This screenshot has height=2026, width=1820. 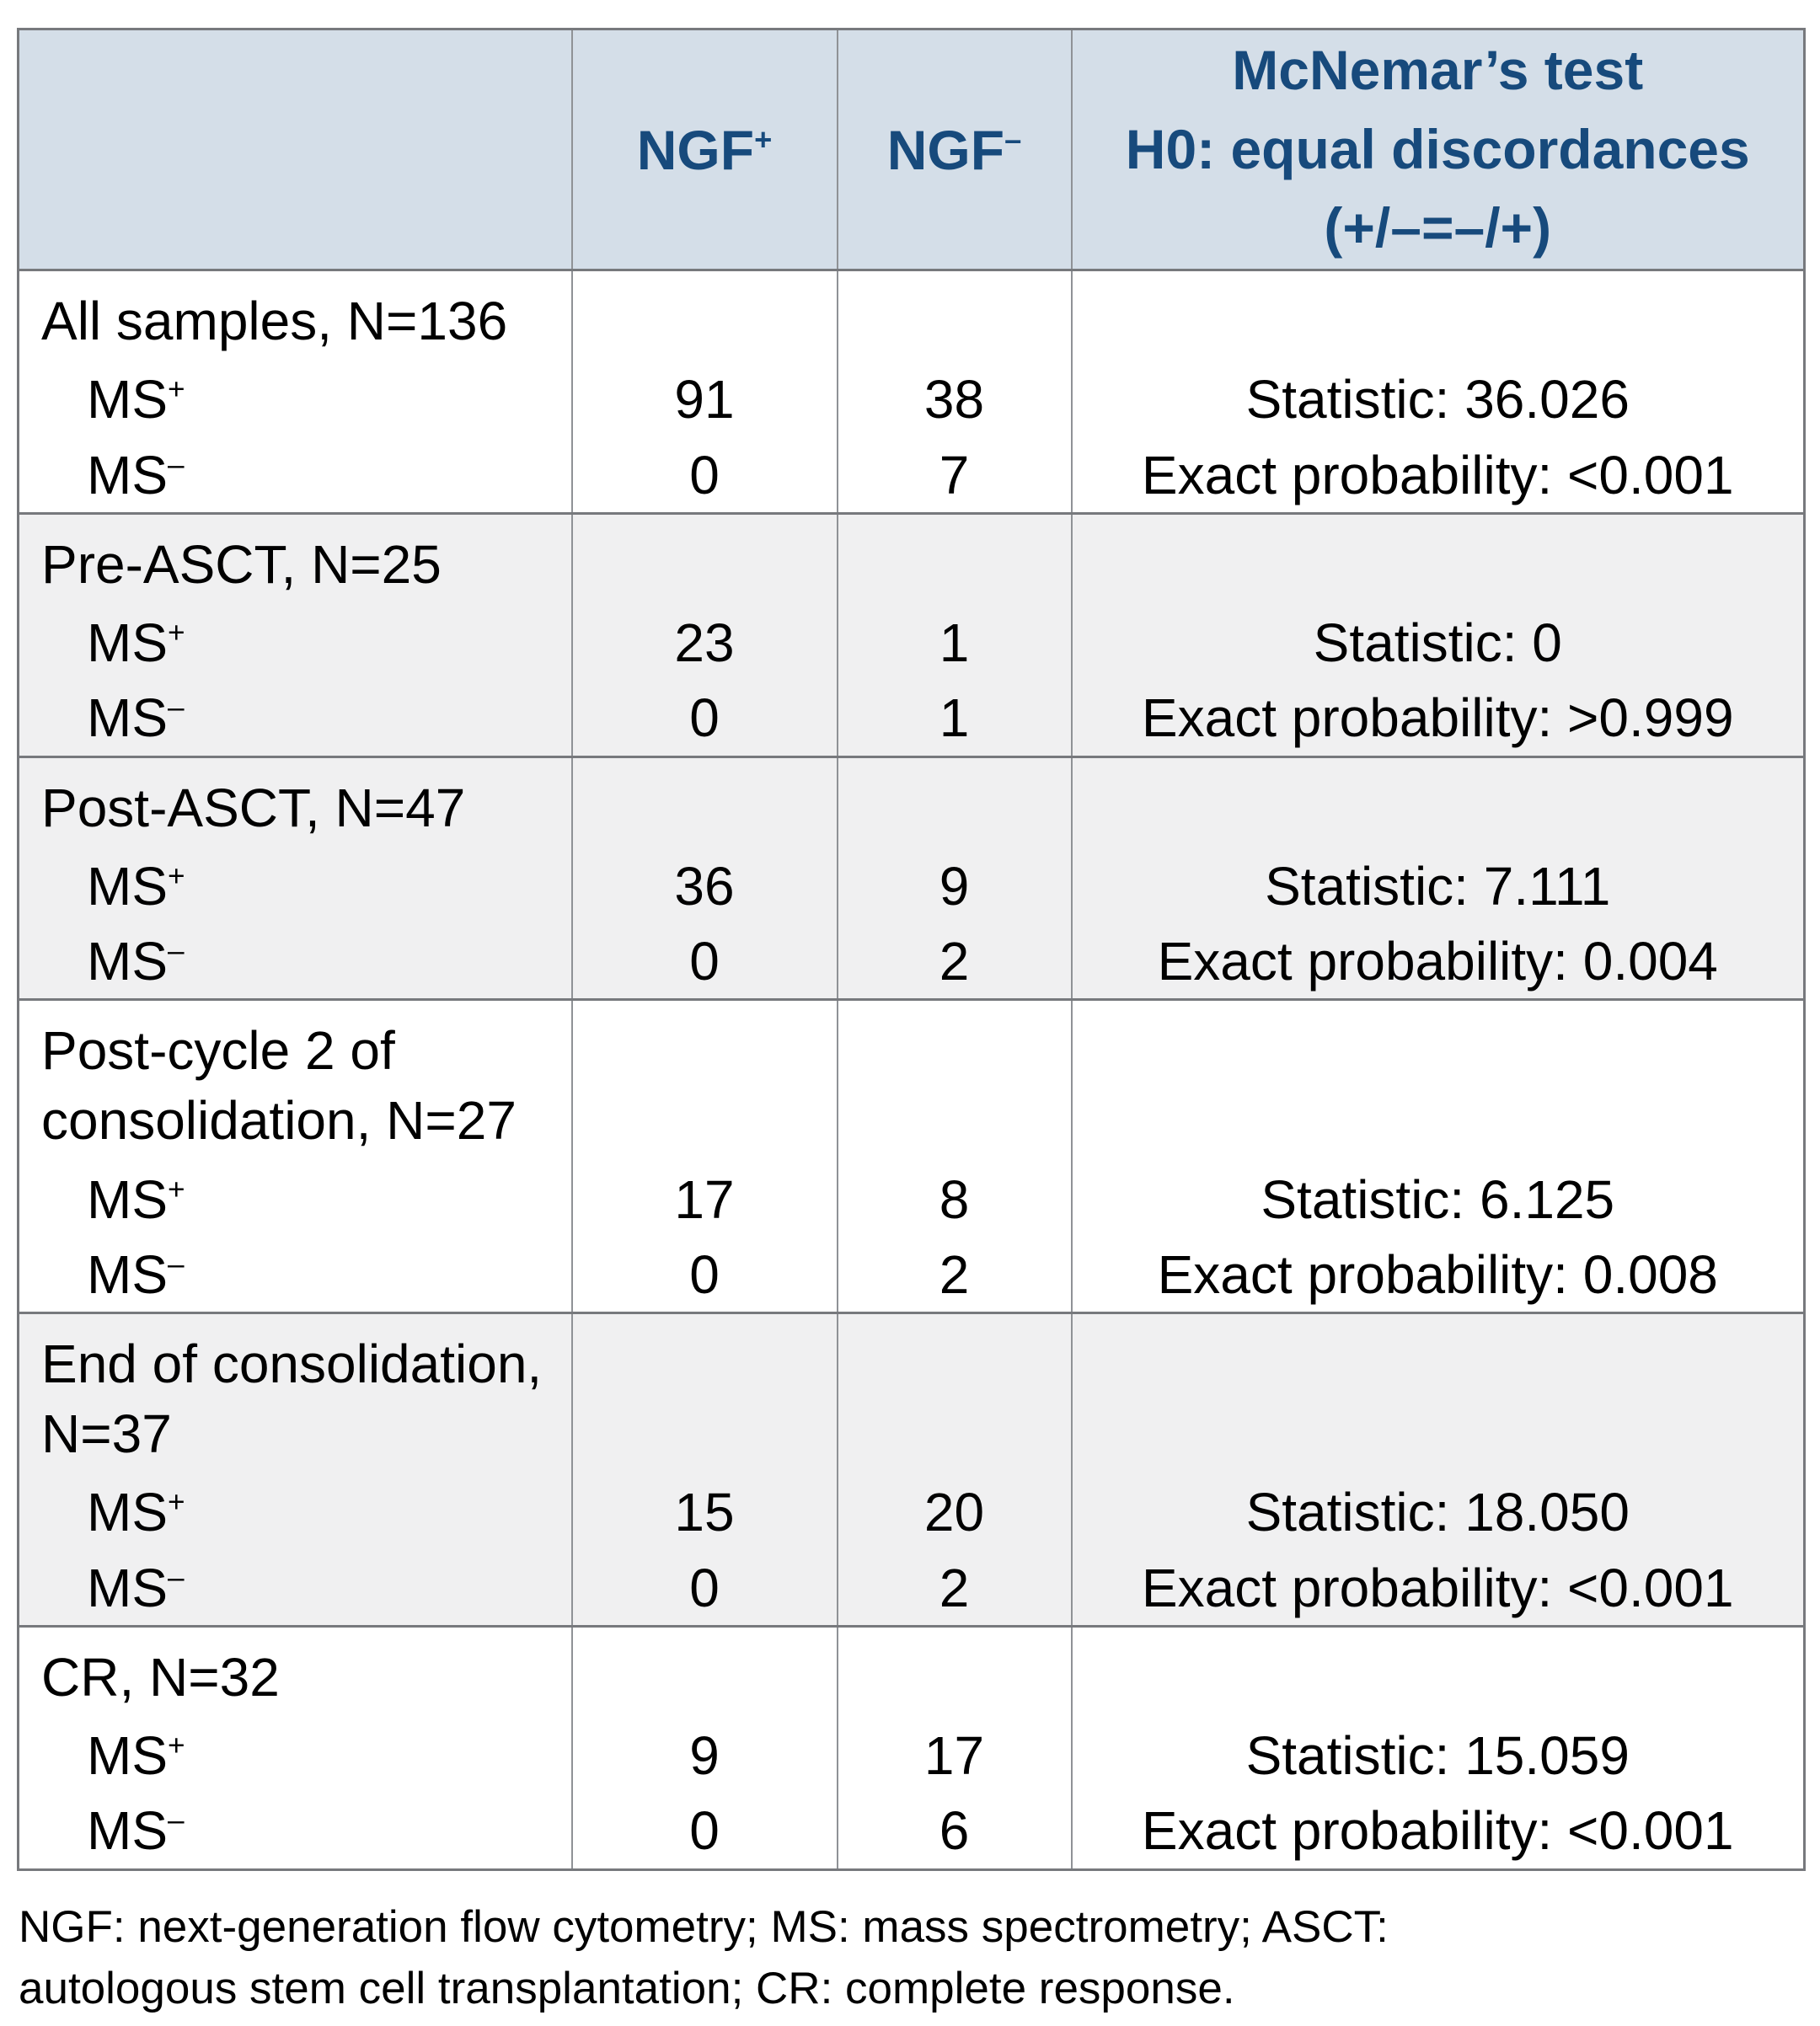 What do you see at coordinates (295, 315) in the screenshot?
I see `group-title: All samples, N=136` at bounding box center [295, 315].